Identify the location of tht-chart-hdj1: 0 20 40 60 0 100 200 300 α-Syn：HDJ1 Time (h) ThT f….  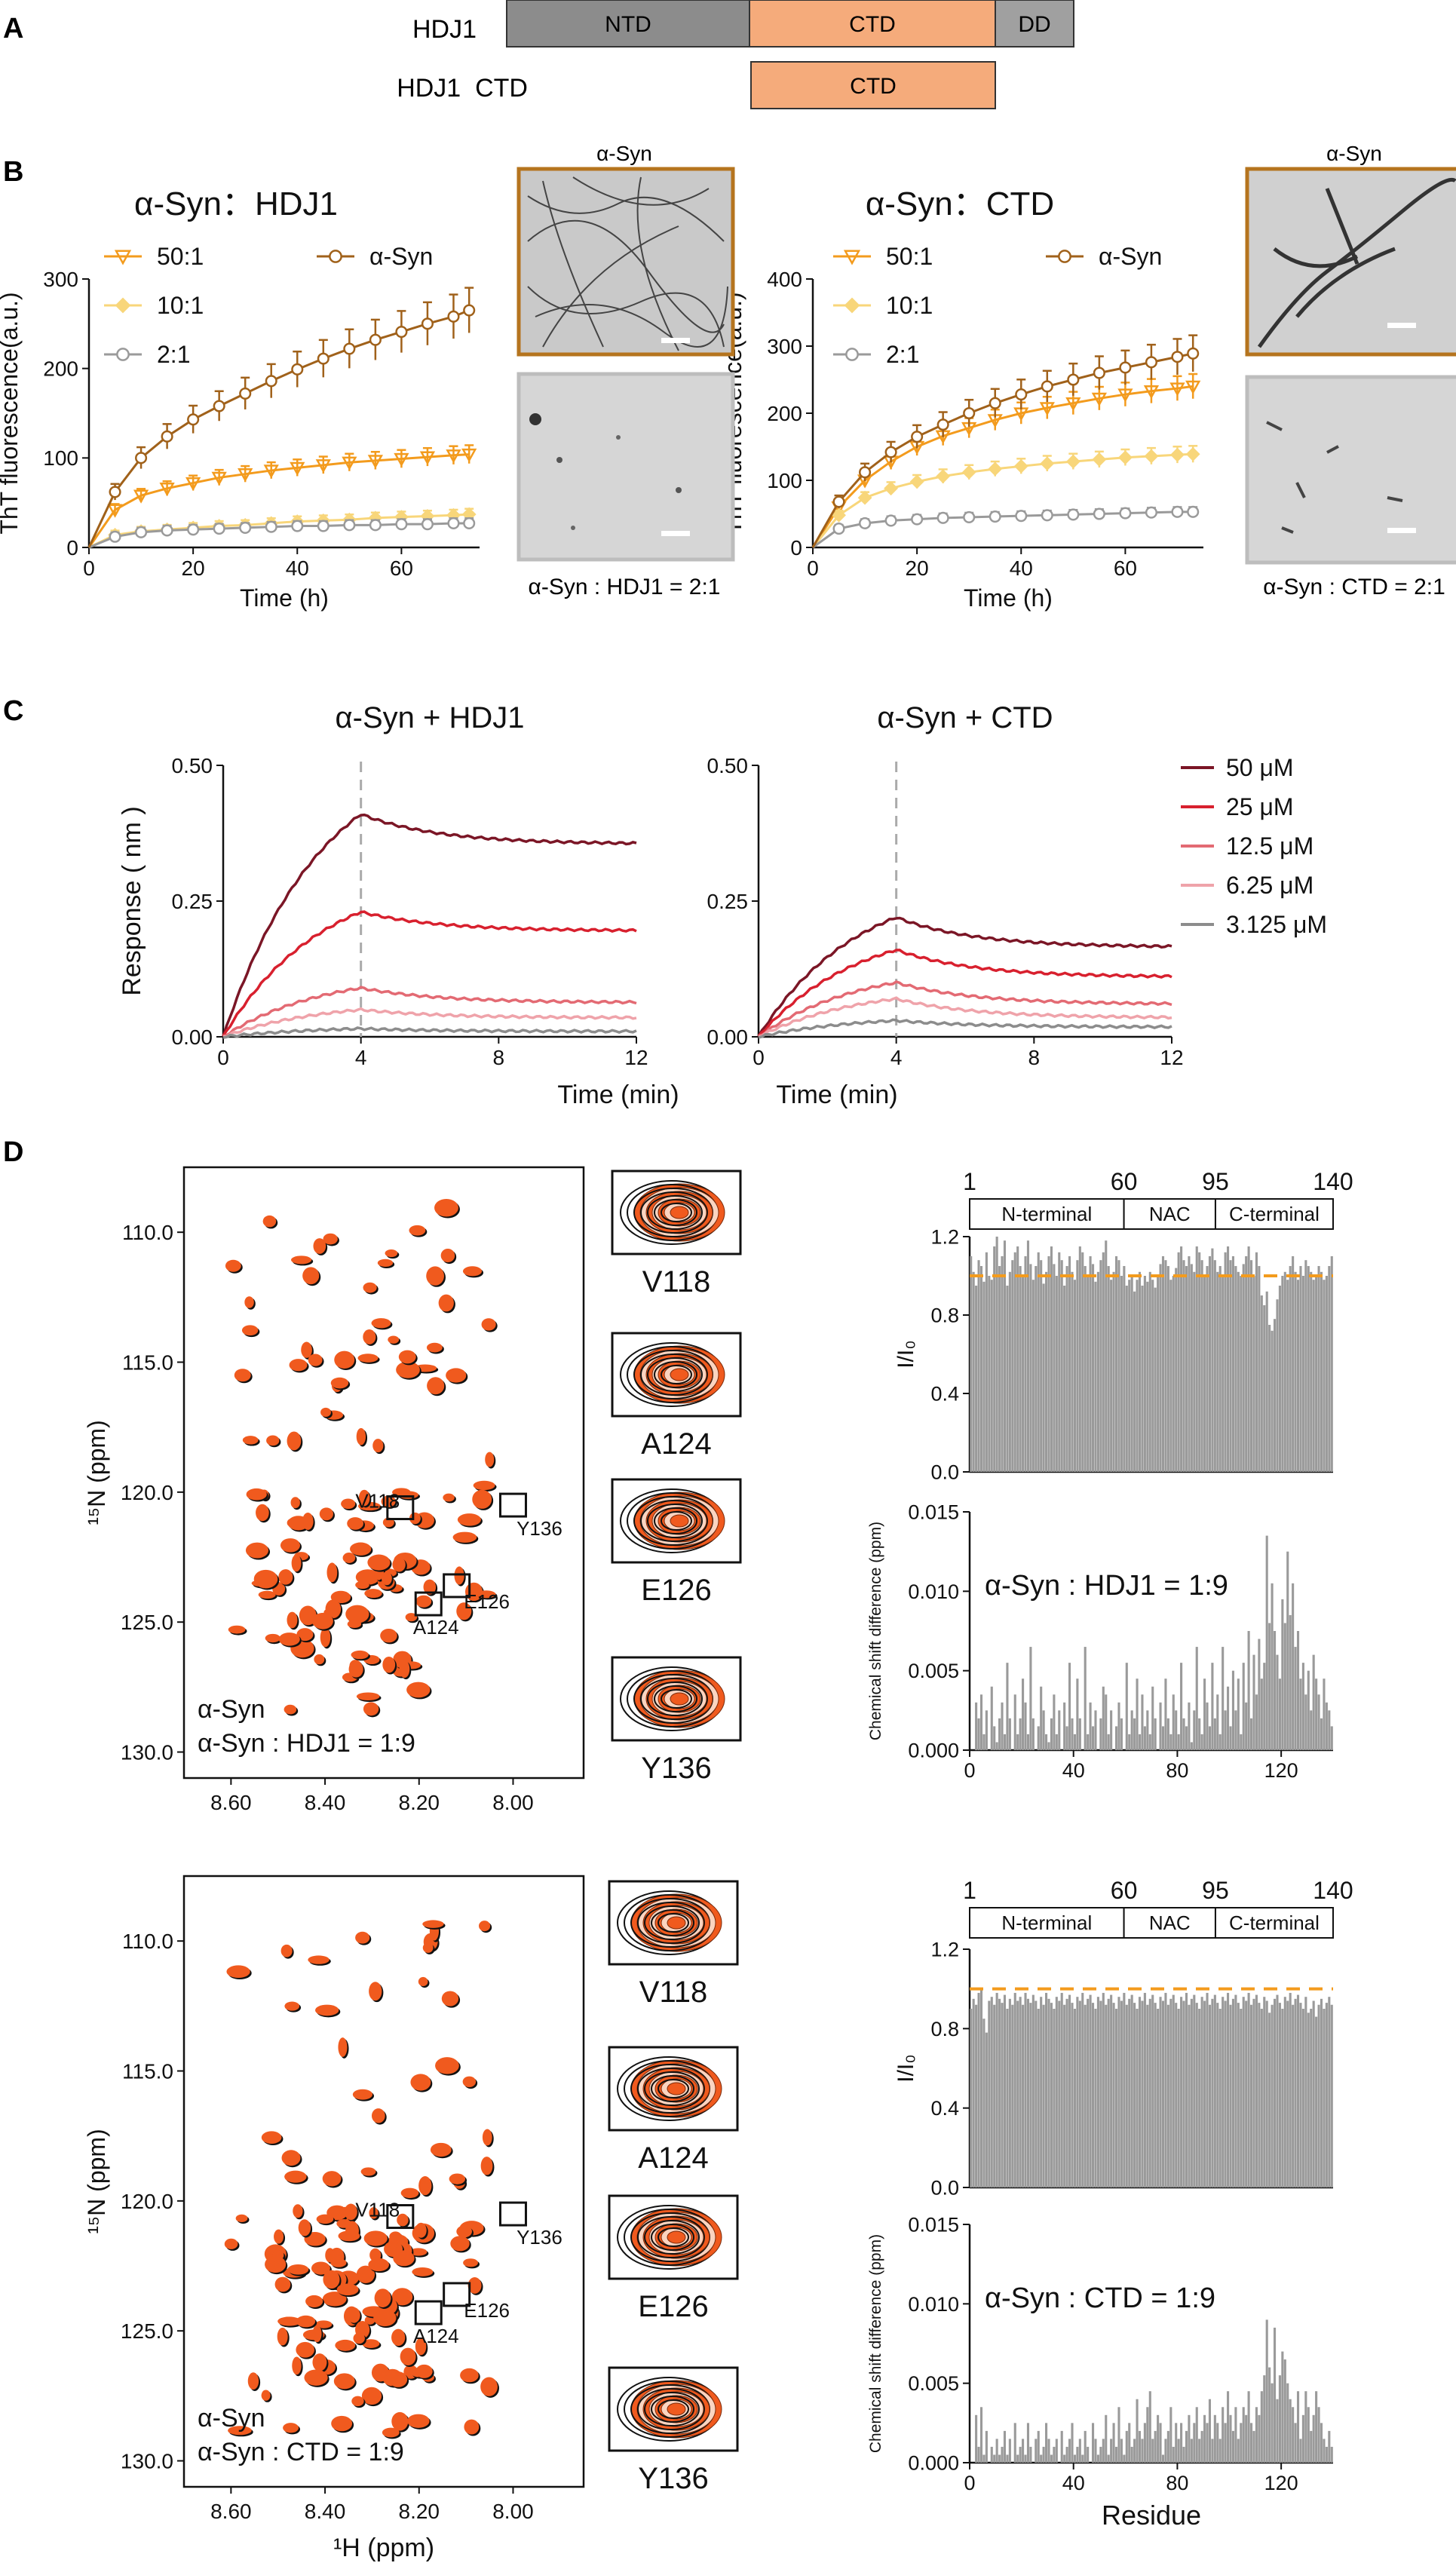
(240, 398).